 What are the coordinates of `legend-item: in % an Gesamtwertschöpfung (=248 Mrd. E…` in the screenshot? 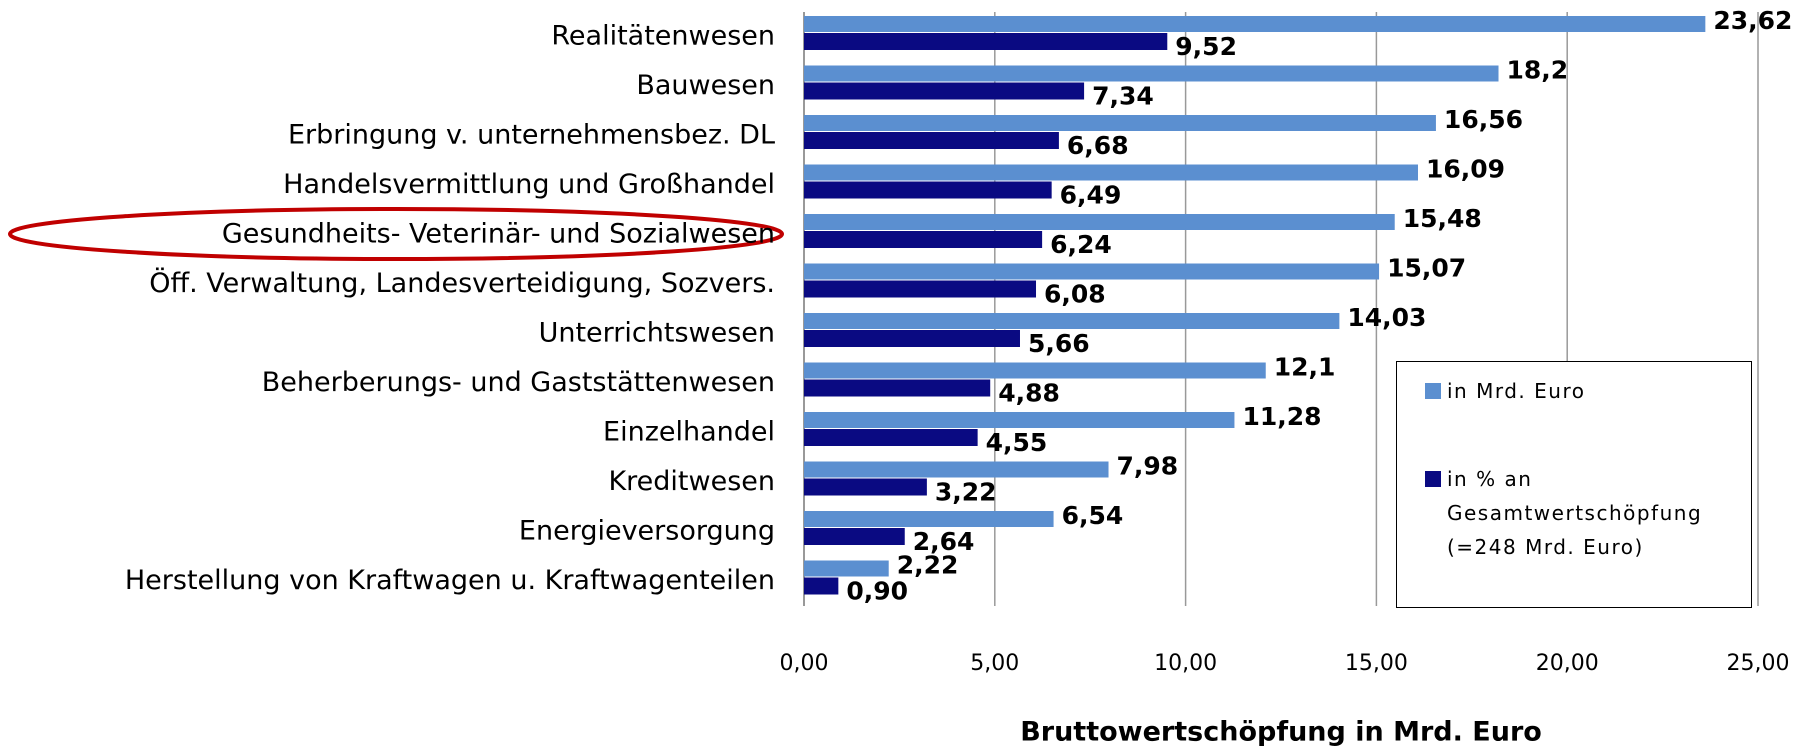 It's located at (1585, 513).